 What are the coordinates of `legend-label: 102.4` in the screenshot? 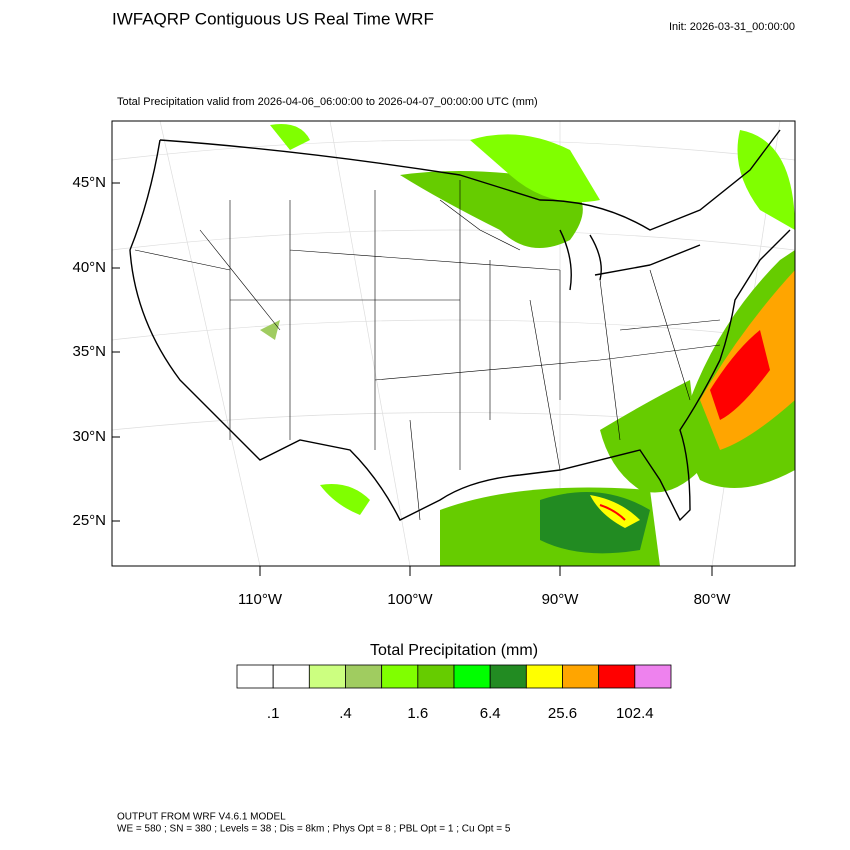 It's located at (635, 713).